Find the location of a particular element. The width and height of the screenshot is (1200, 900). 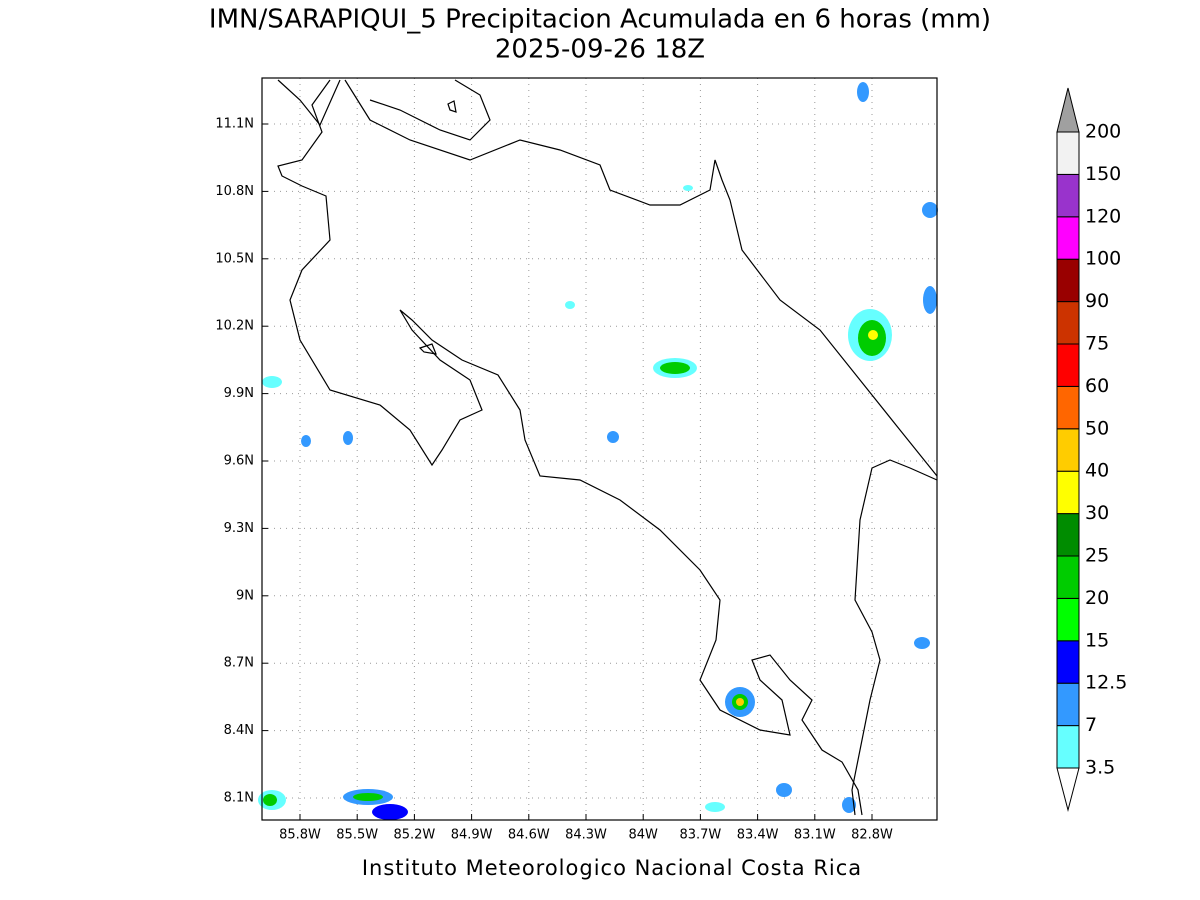

x-tick-label: 83.1W is located at coordinates (815, 835).